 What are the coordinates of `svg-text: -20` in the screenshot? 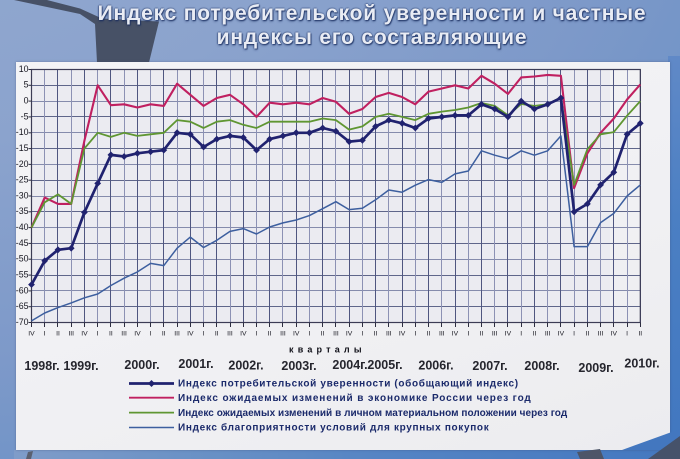 It's located at (22, 164).